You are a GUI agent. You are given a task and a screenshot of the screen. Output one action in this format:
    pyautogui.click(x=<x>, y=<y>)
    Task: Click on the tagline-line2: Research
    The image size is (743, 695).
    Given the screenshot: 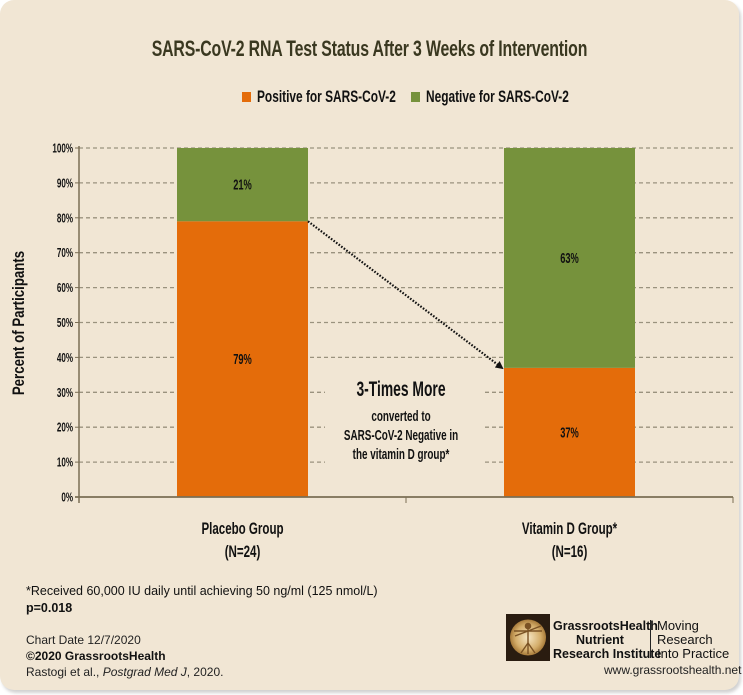 What is the action you would take?
    pyautogui.click(x=685, y=639)
    